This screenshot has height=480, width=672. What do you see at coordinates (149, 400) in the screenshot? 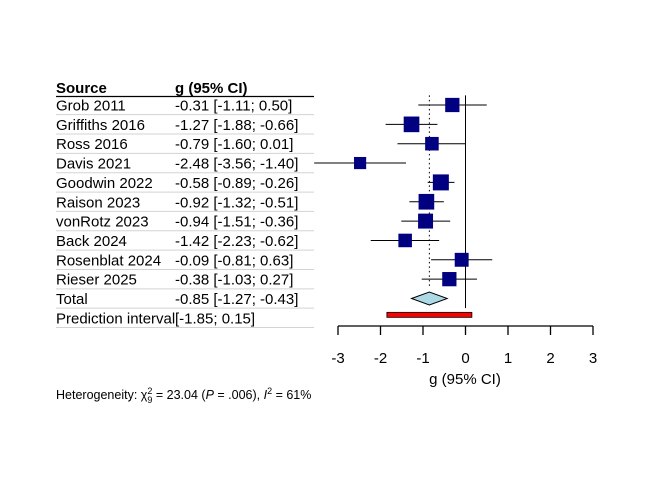
I see `heterogeneity-df: 9` at bounding box center [149, 400].